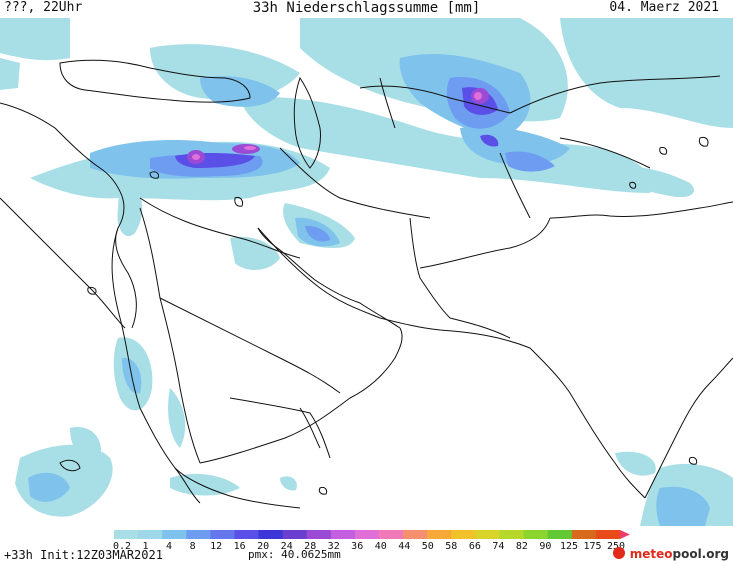 The image size is (733, 566). What do you see at coordinates (569, 546) in the screenshot?
I see `legend-label: 125` at bounding box center [569, 546].